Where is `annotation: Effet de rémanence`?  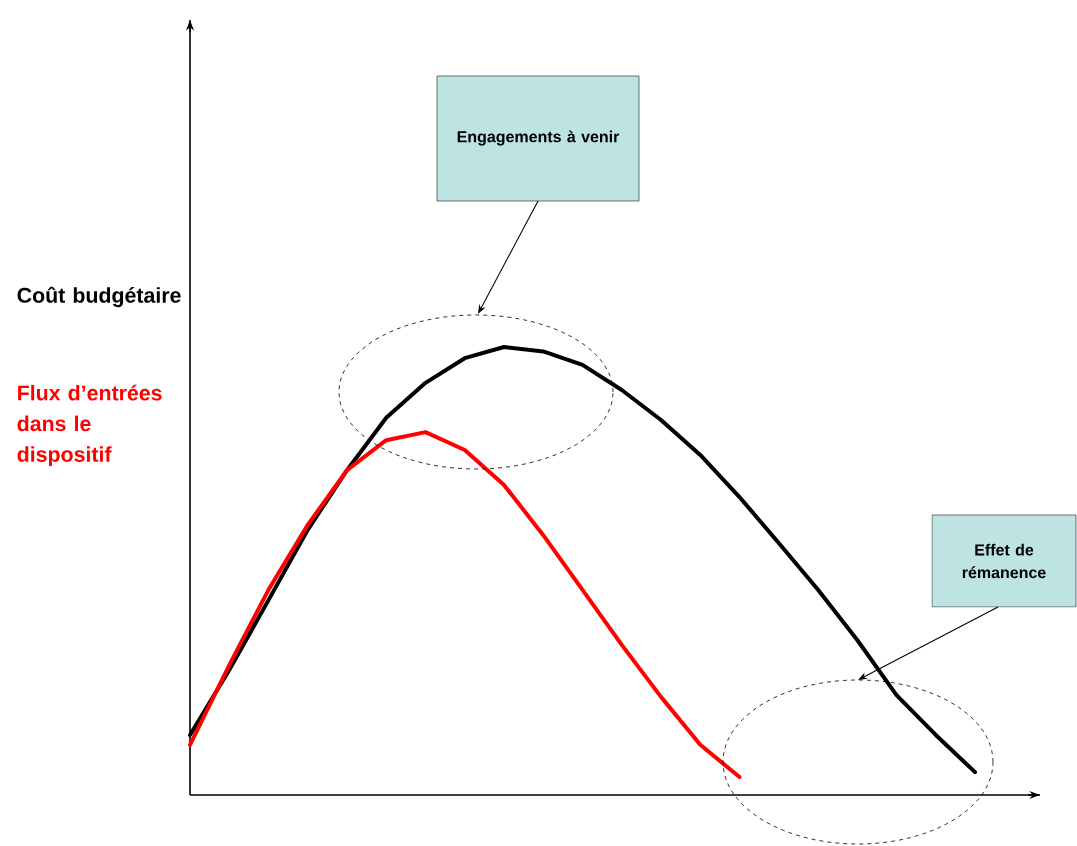 annotation: Effet de rémanence is located at coordinates (1004, 561).